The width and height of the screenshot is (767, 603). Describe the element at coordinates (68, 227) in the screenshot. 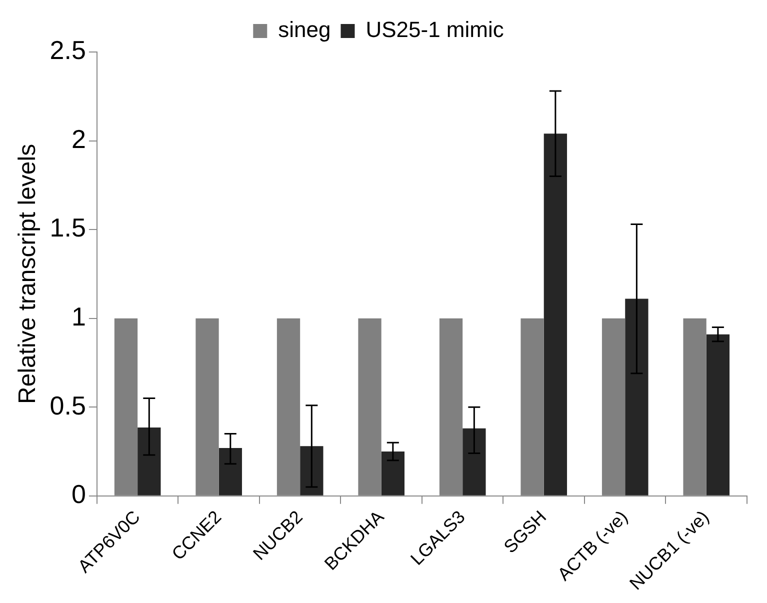

I see `y-tick-label: 1.5` at that location.